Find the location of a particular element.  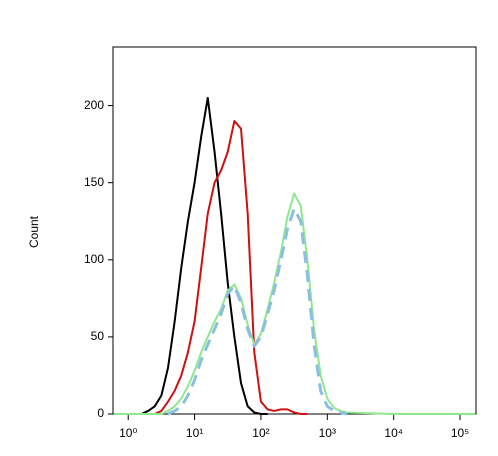

y-tick-label: 100 is located at coordinates (94, 259).